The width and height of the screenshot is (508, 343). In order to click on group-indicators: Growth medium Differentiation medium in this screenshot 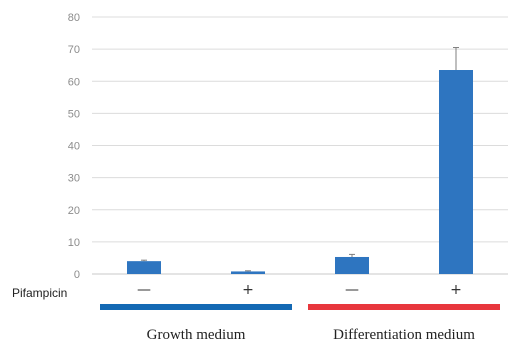, I will do `click(300, 323)`.